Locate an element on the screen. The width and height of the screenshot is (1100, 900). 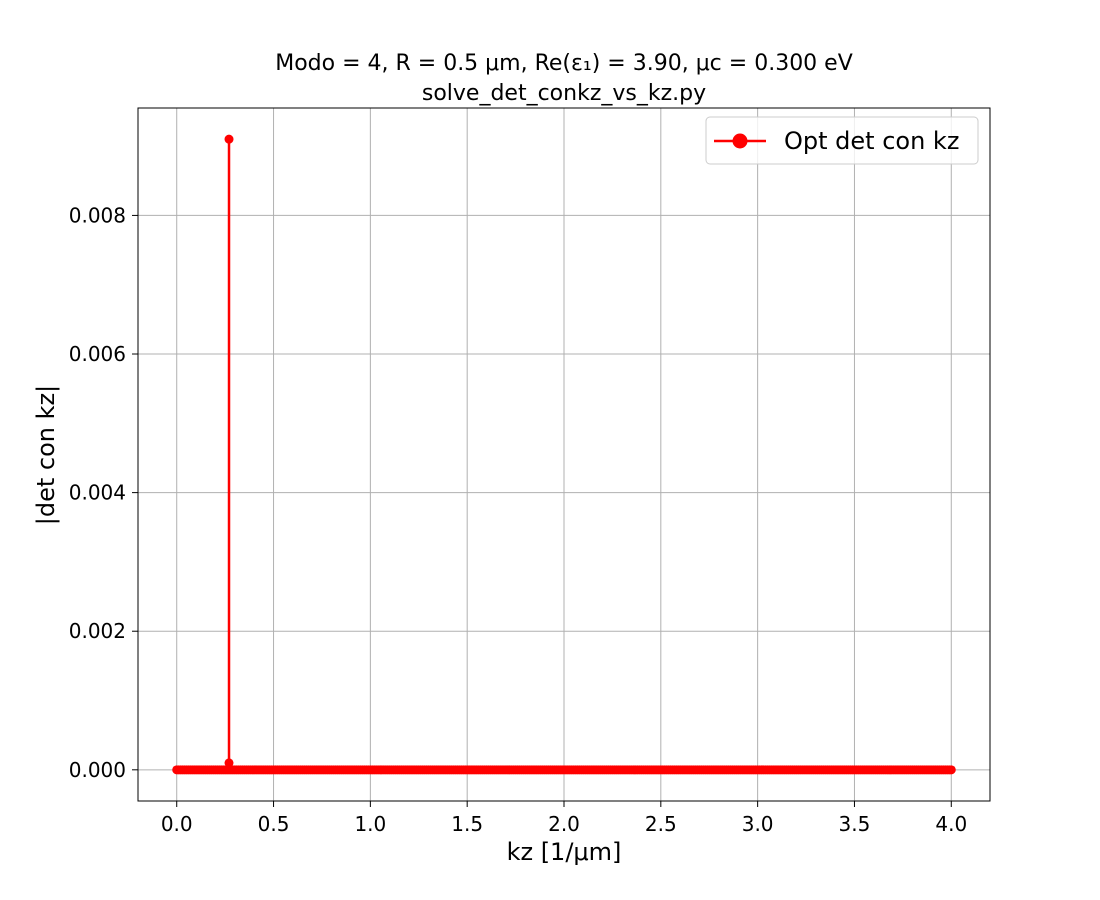
legend-box is located at coordinates (842, 140).